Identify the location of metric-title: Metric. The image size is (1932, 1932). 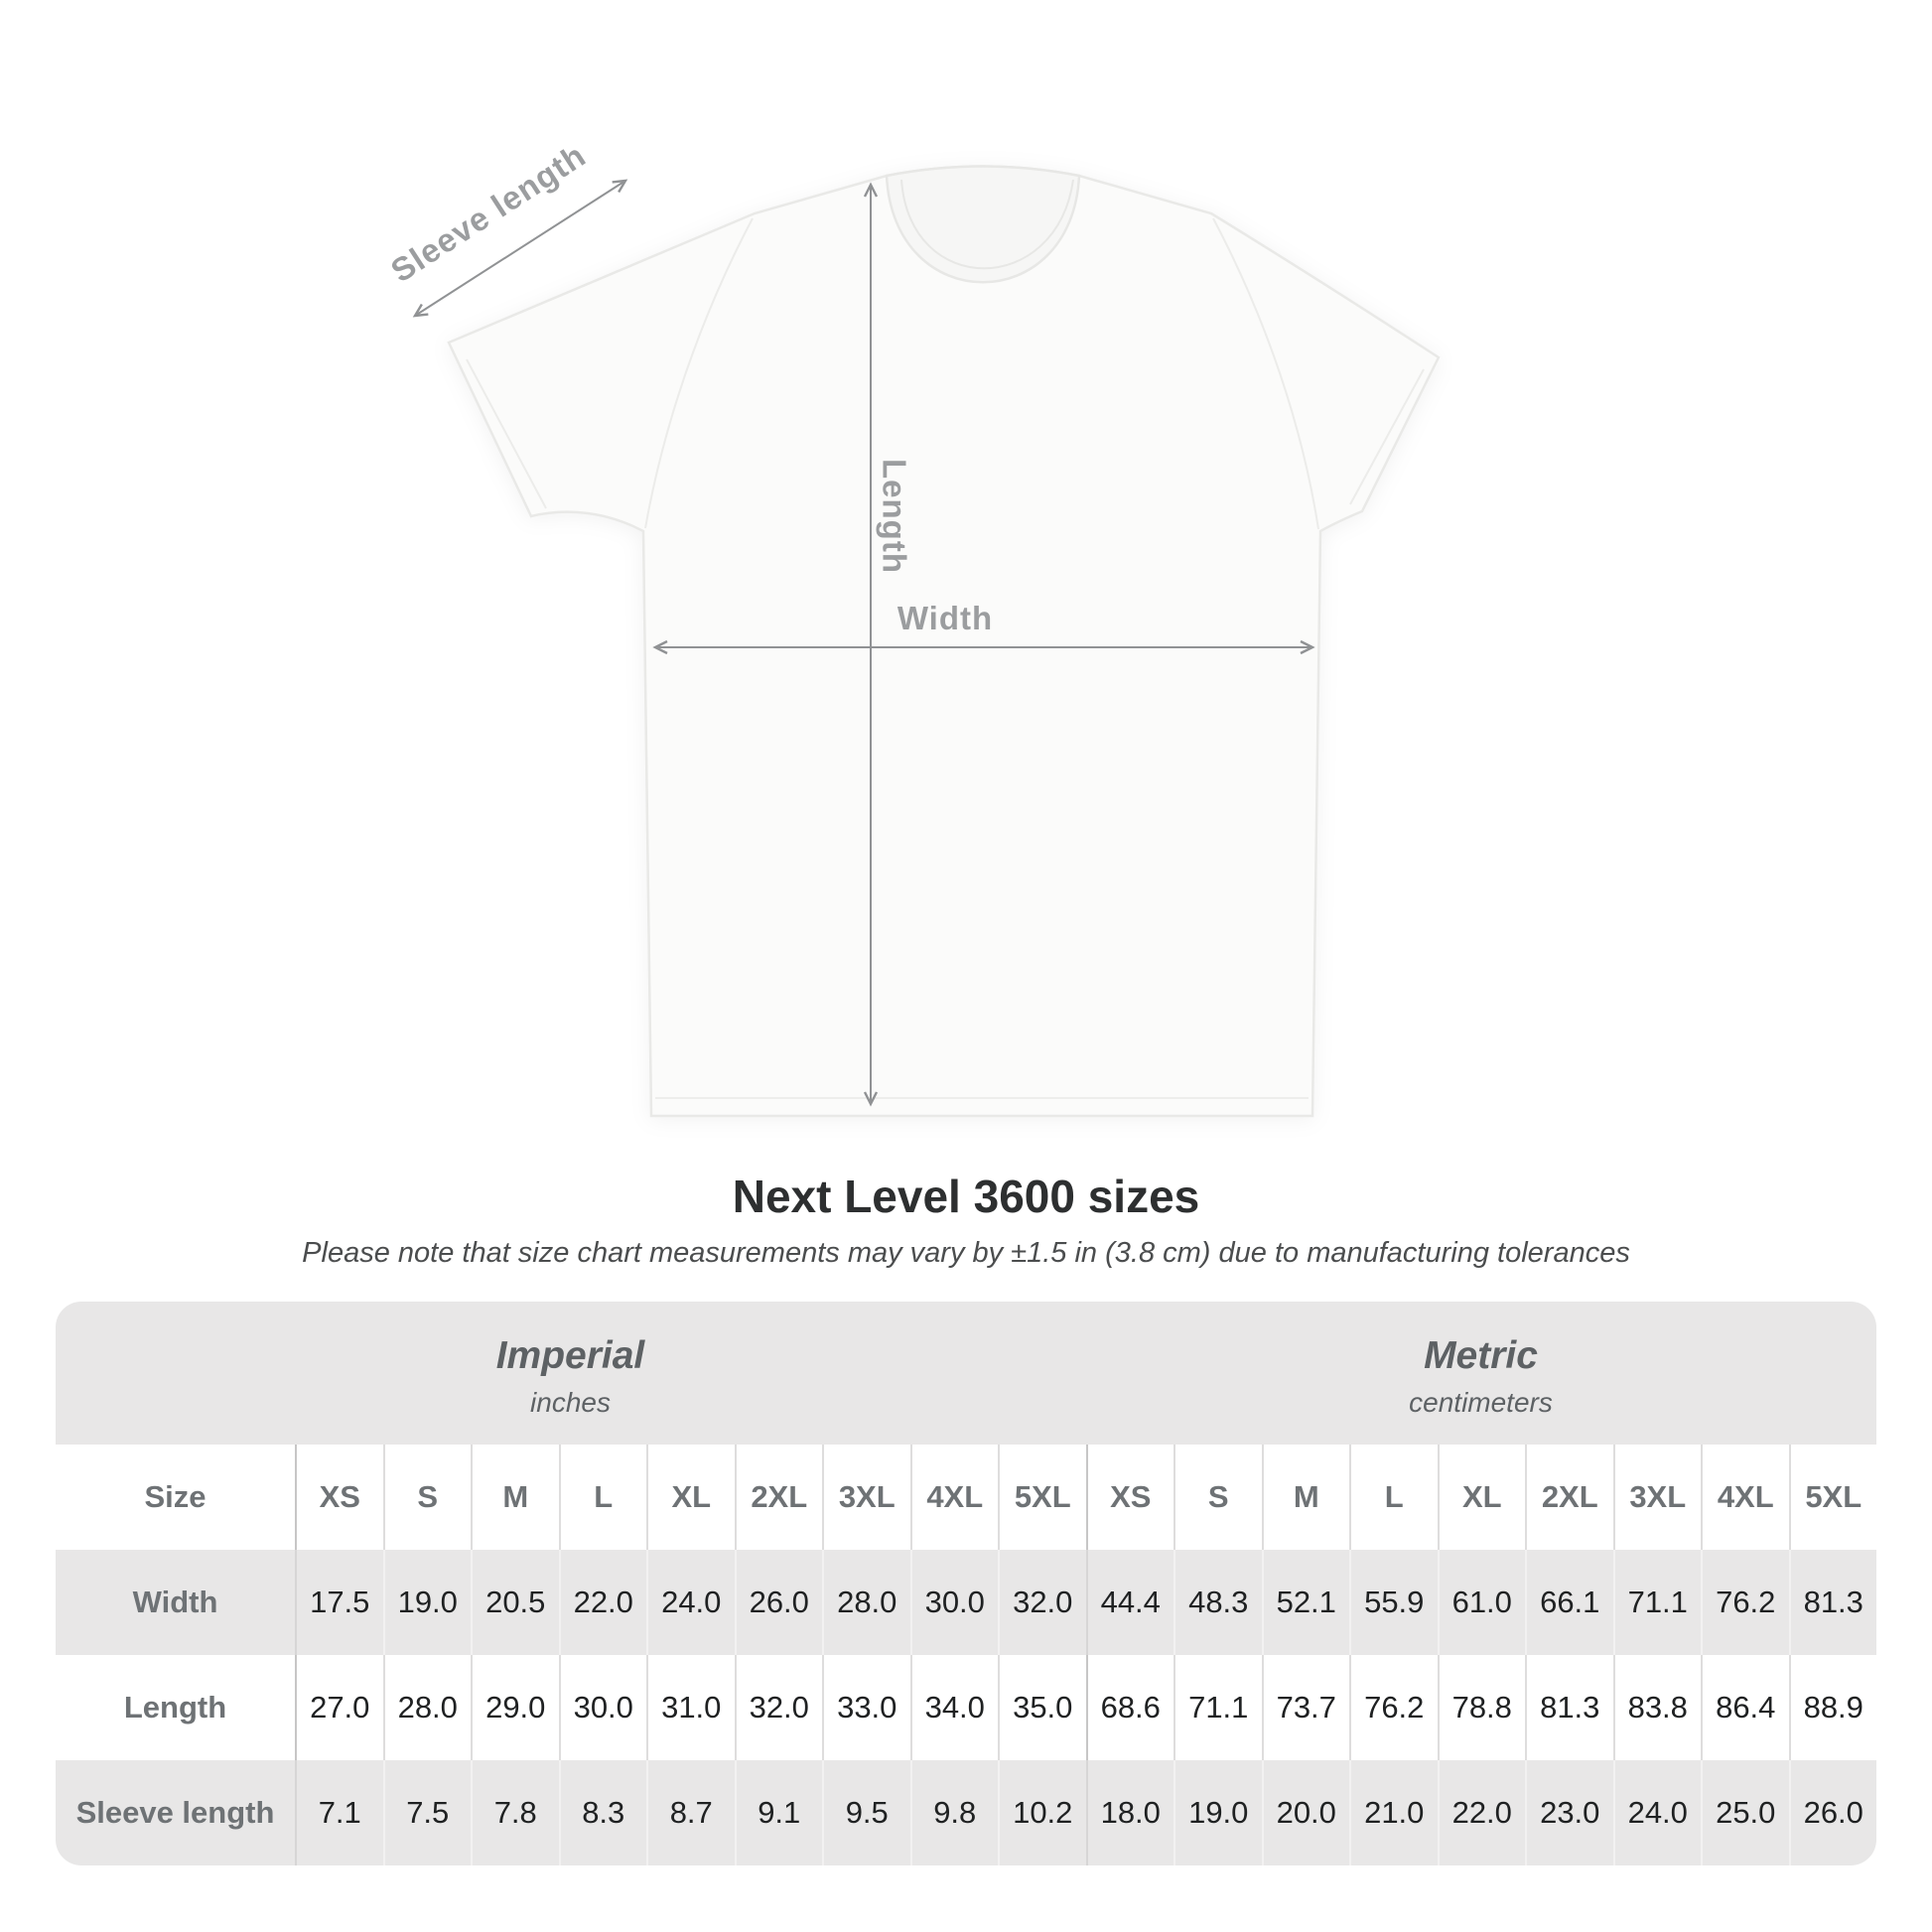
(1481, 1355).